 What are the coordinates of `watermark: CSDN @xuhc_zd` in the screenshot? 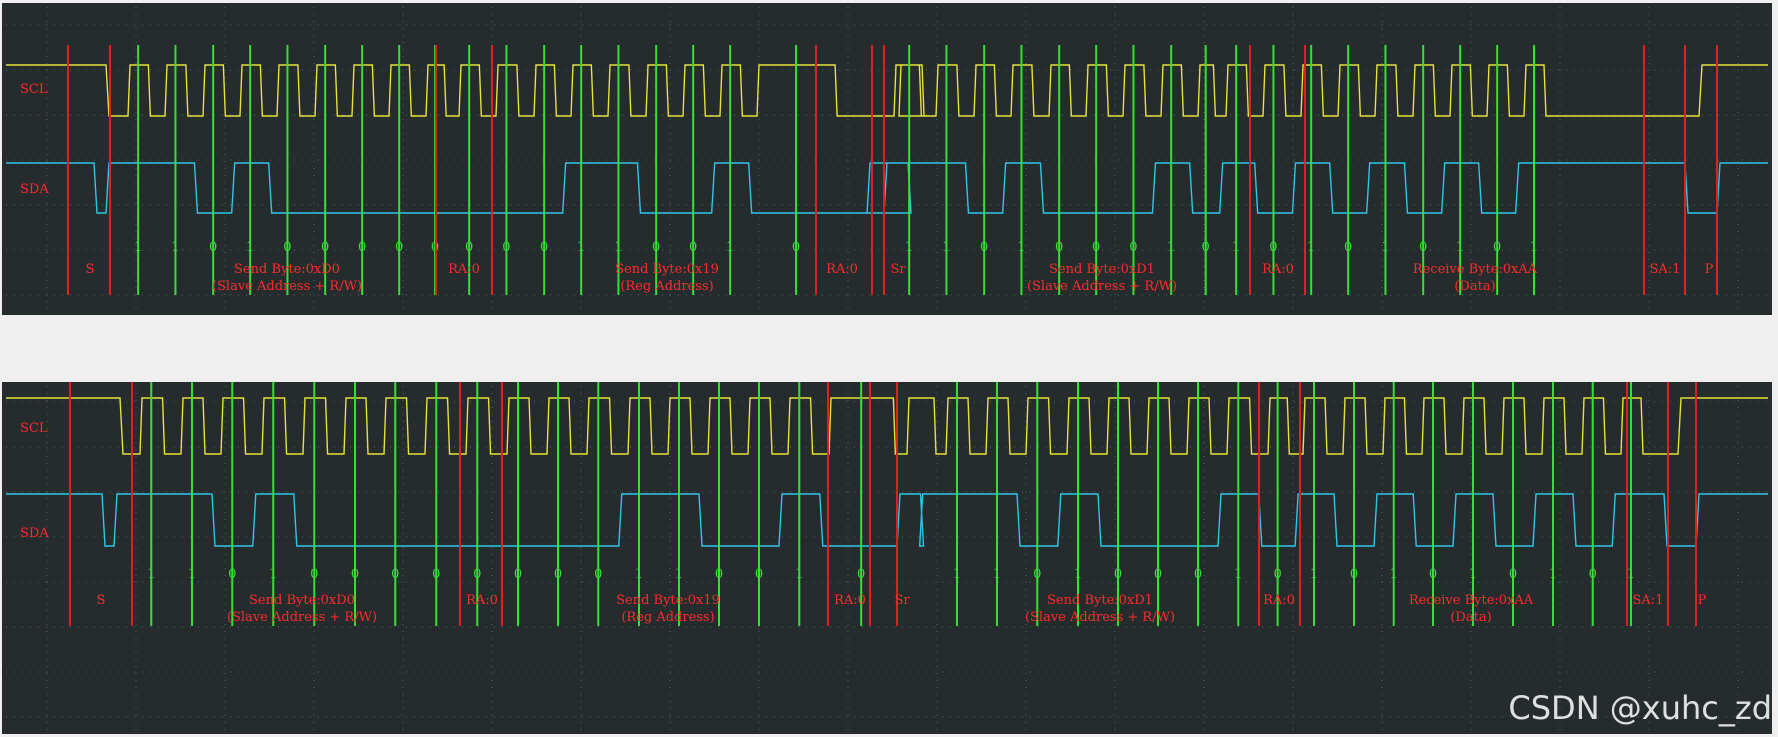 It's located at (1640, 708).